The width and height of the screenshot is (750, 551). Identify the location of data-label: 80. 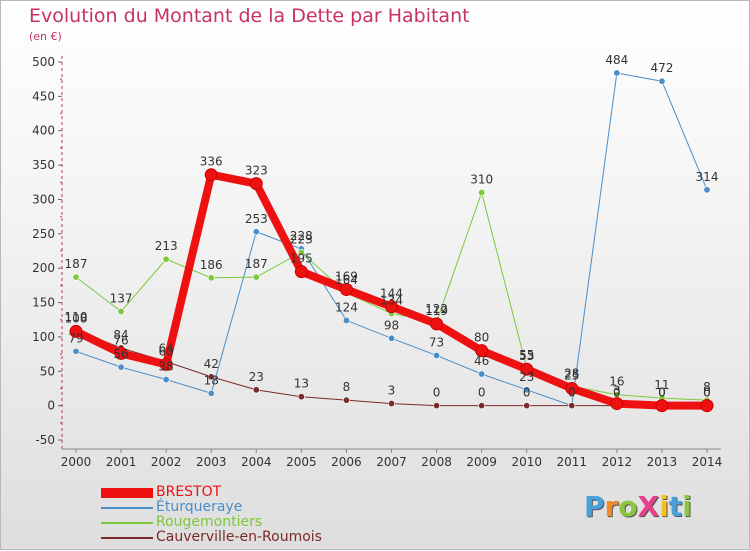
(481, 338).